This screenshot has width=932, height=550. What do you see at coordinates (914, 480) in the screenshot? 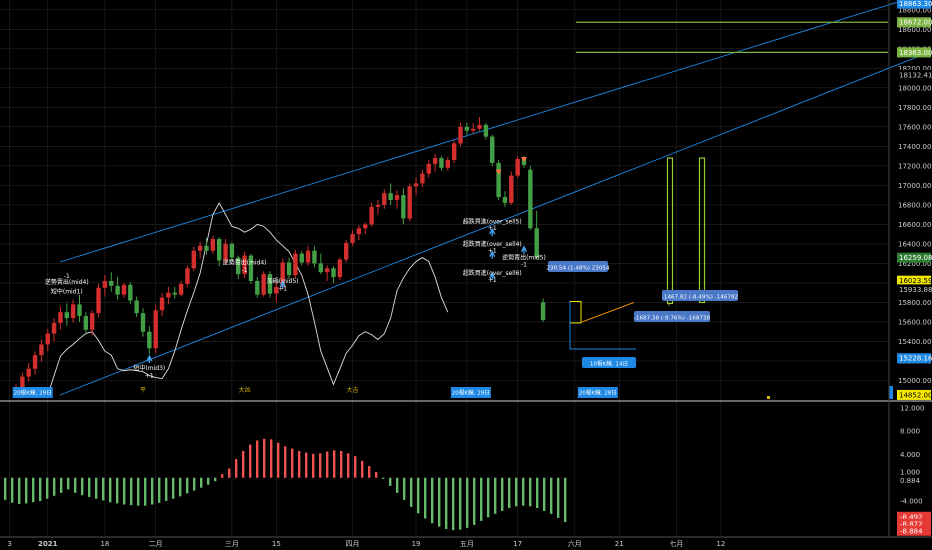
I see `oscillator-value-tag: 0.884` at bounding box center [914, 480].